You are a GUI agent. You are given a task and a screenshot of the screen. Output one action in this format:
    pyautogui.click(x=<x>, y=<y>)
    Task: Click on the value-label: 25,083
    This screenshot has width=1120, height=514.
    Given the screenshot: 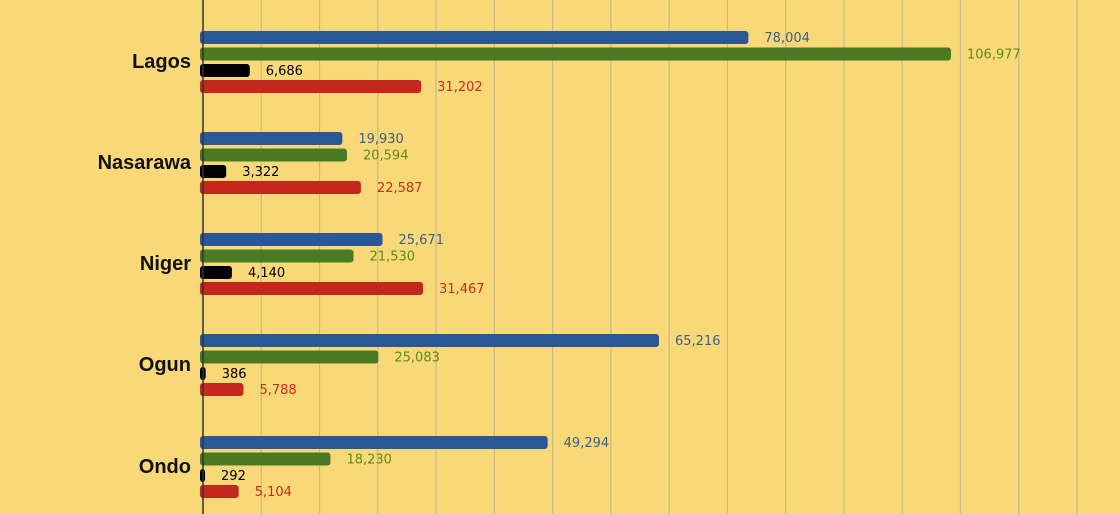 What is the action you would take?
    pyautogui.click(x=417, y=358)
    